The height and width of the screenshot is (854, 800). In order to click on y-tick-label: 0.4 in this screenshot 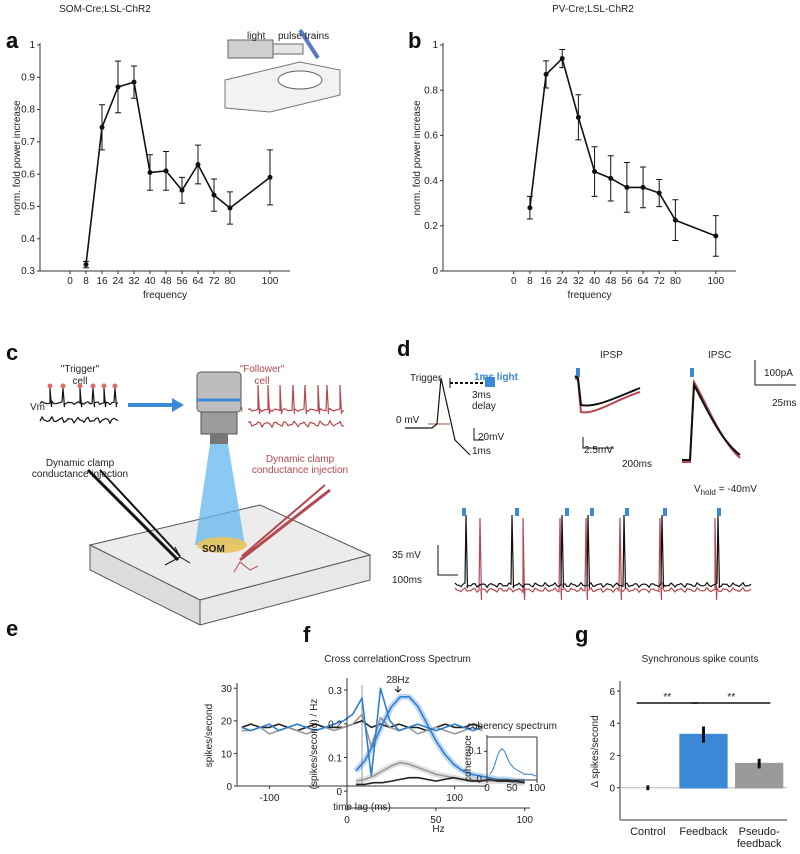, I will do `click(28, 239)`.